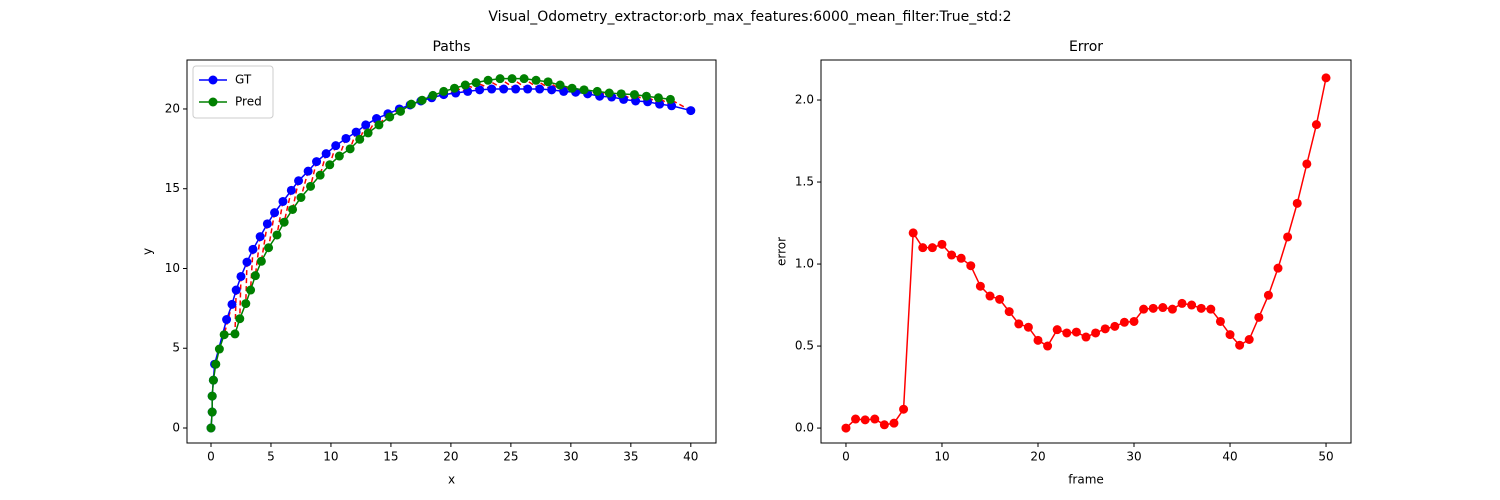 The image size is (1500, 500). Describe the element at coordinates (172, 188) in the screenshot. I see `y-tick-label: 15` at that location.